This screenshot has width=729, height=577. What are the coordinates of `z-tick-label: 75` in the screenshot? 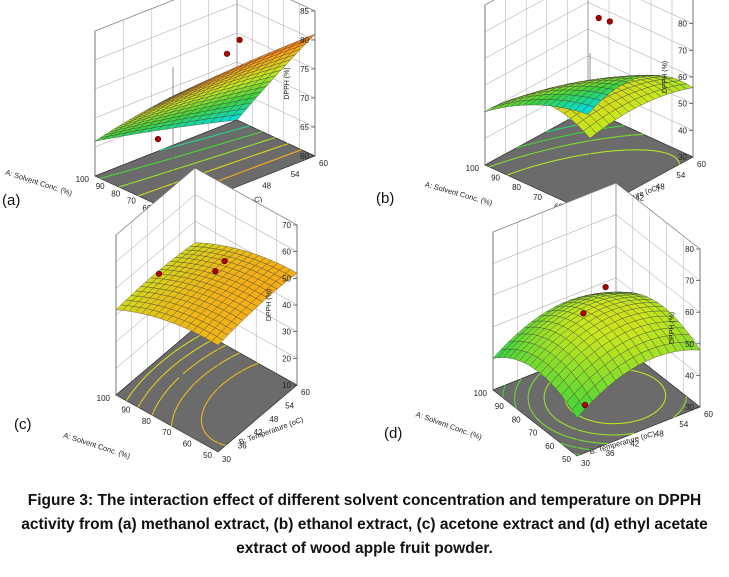 It's located at (304, 69).